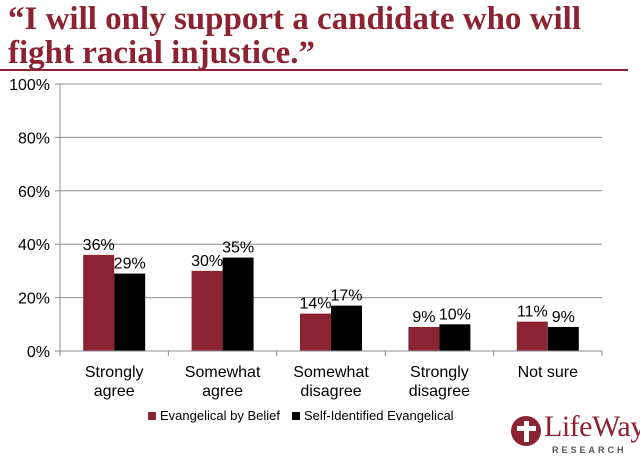 This screenshot has height=458, width=640. Describe the element at coordinates (532, 312) in the screenshot. I see `data-label: 11%` at that location.